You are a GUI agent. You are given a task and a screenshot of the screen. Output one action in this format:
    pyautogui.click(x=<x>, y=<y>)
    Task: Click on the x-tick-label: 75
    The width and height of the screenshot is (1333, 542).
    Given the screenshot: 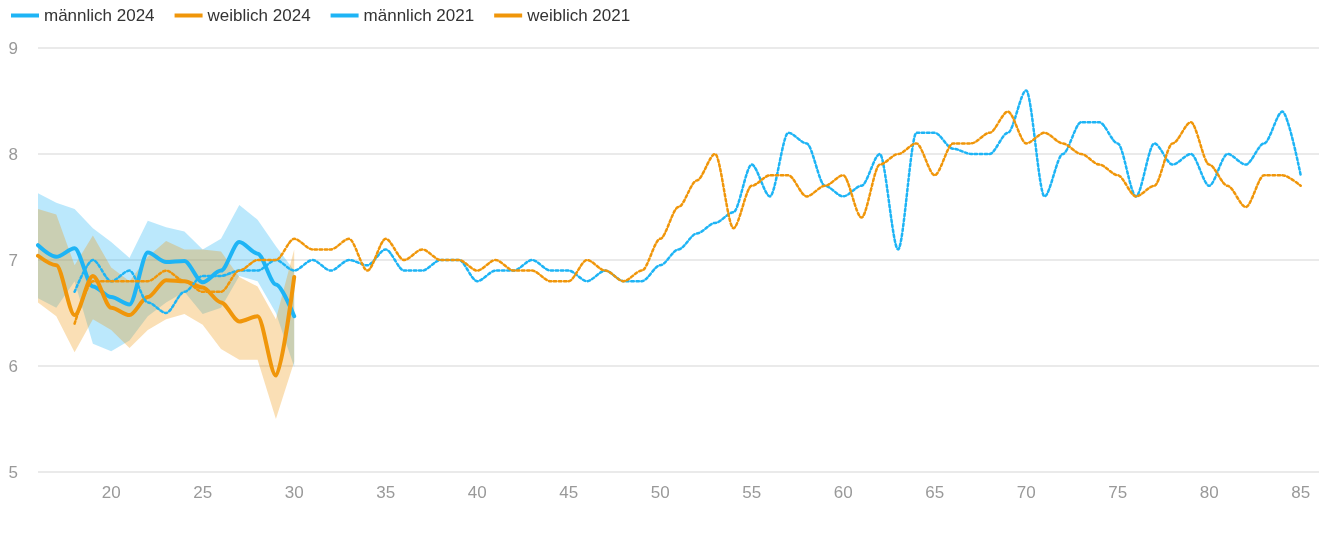 What is the action you would take?
    pyautogui.click(x=1118, y=492)
    